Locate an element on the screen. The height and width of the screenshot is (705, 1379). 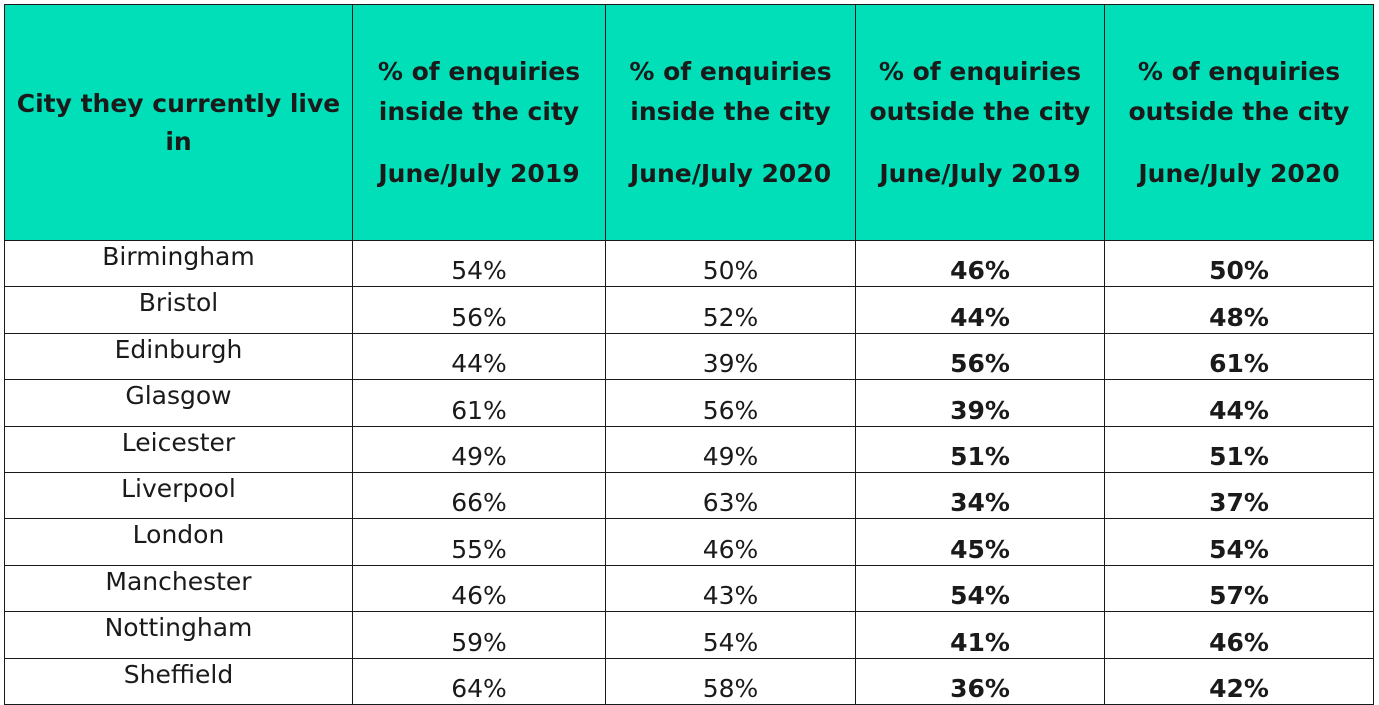
city-cell: Glasgow is located at coordinates (178, 403).